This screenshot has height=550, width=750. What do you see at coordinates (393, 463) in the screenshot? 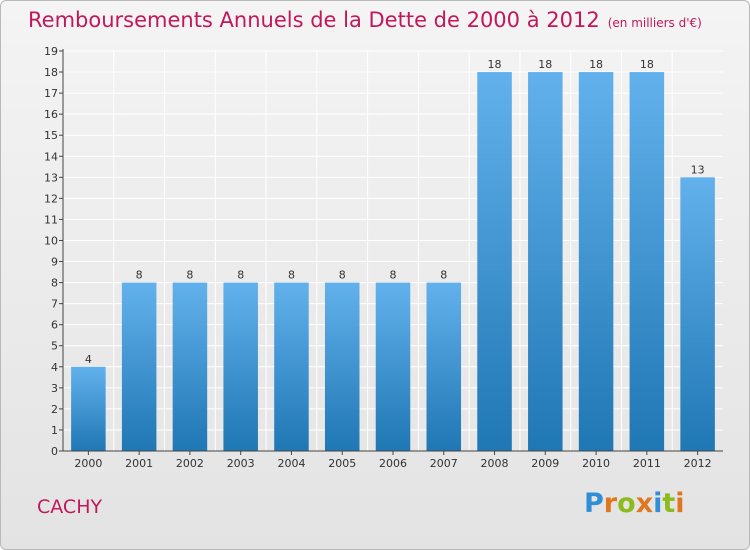
I see `x-tick-label: 2006` at bounding box center [393, 463].